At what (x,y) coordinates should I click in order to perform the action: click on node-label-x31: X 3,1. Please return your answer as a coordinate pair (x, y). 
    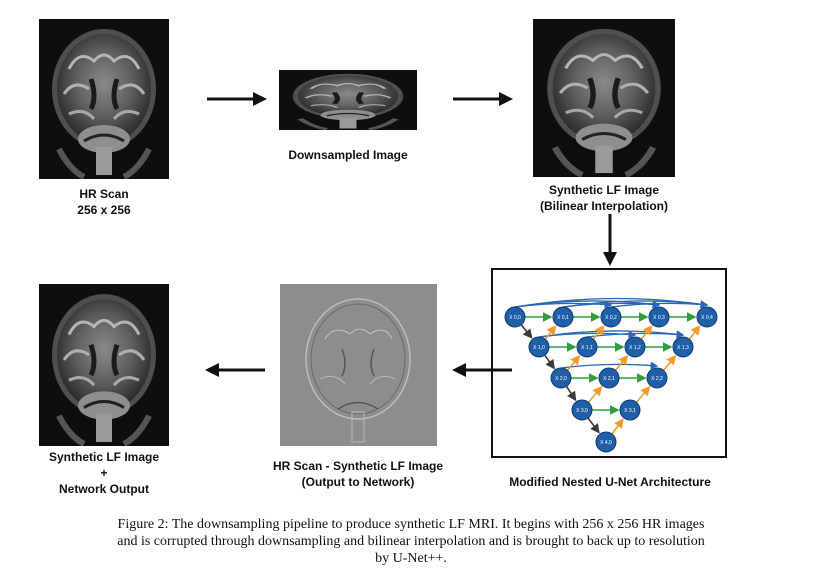
    Looking at the image, I should click on (630, 411).